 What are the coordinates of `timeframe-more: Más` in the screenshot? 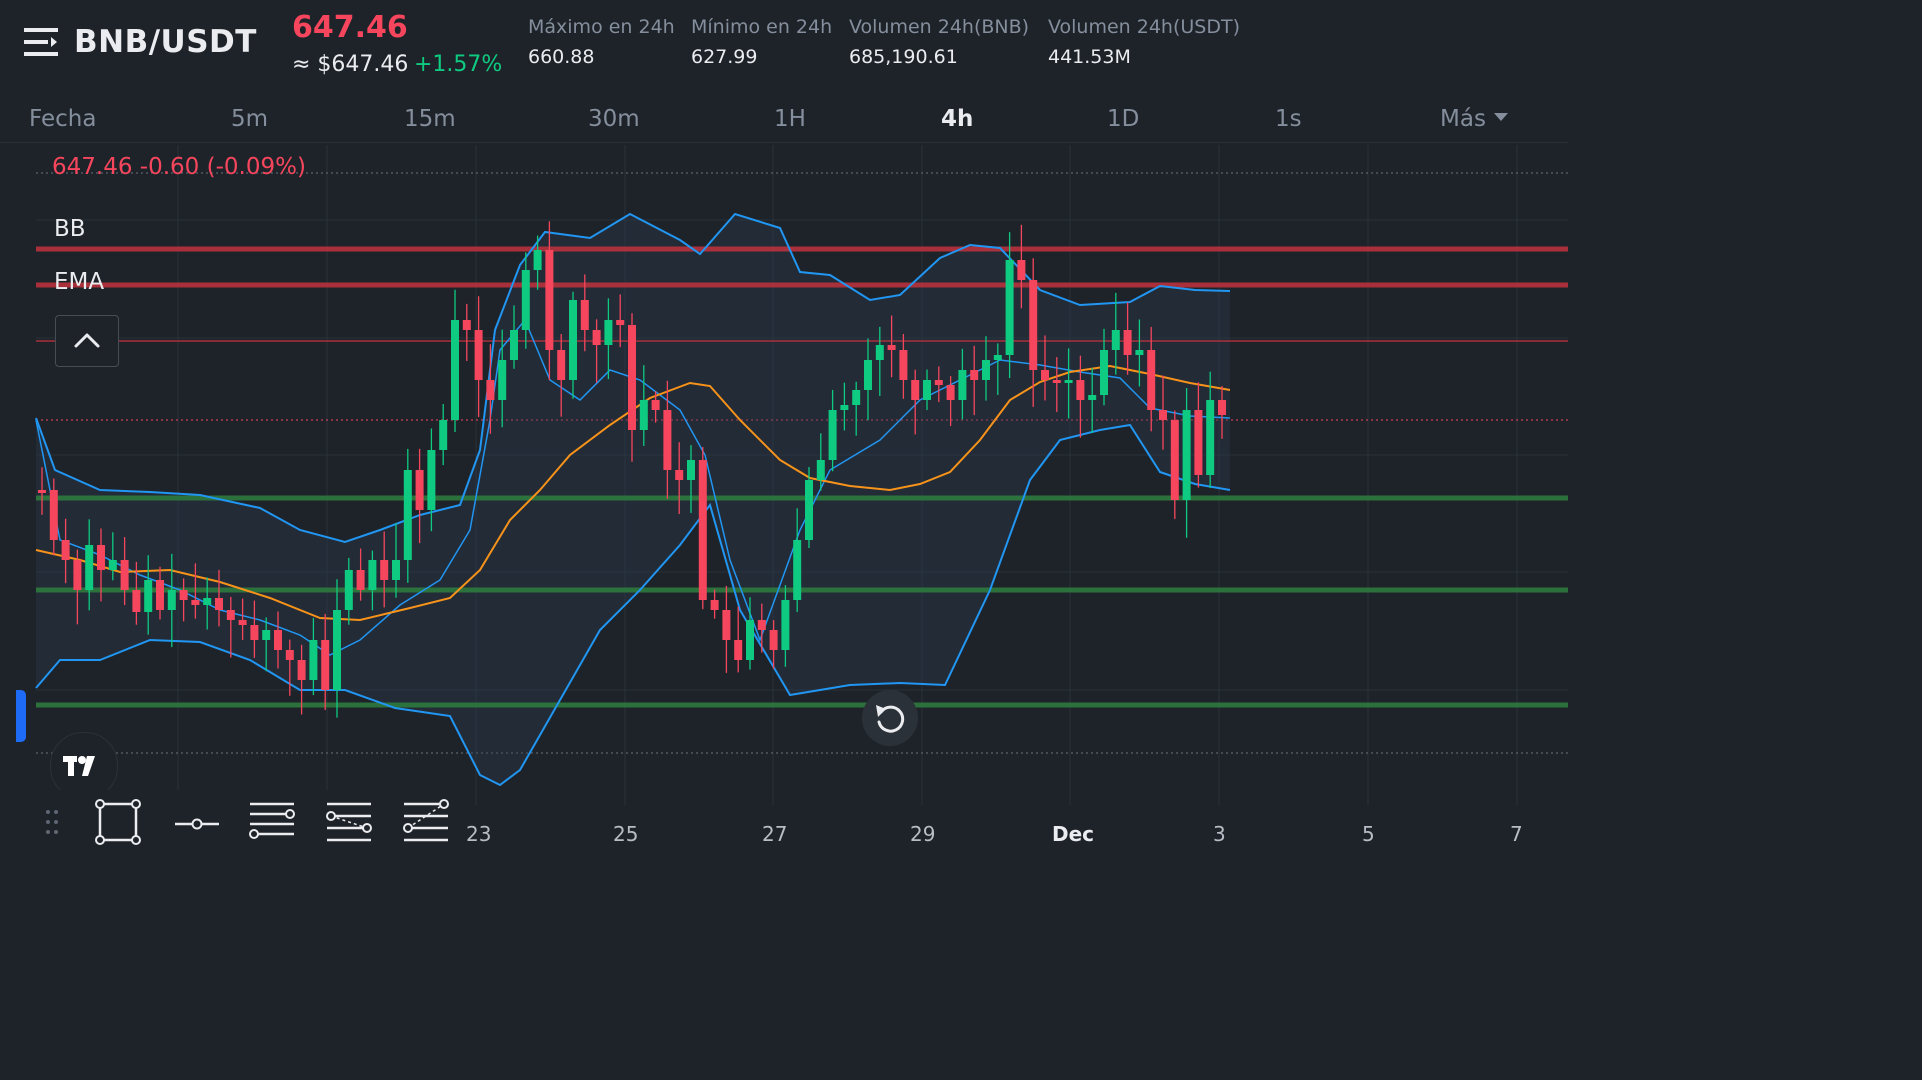 It's located at (1474, 119).